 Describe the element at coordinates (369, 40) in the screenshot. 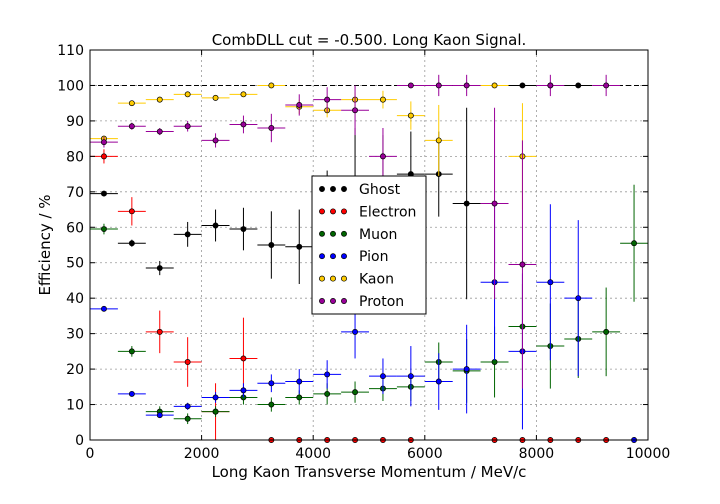

I see `chart-title: CombDLL cut = -0.500. Long Kaon Signal.` at that location.